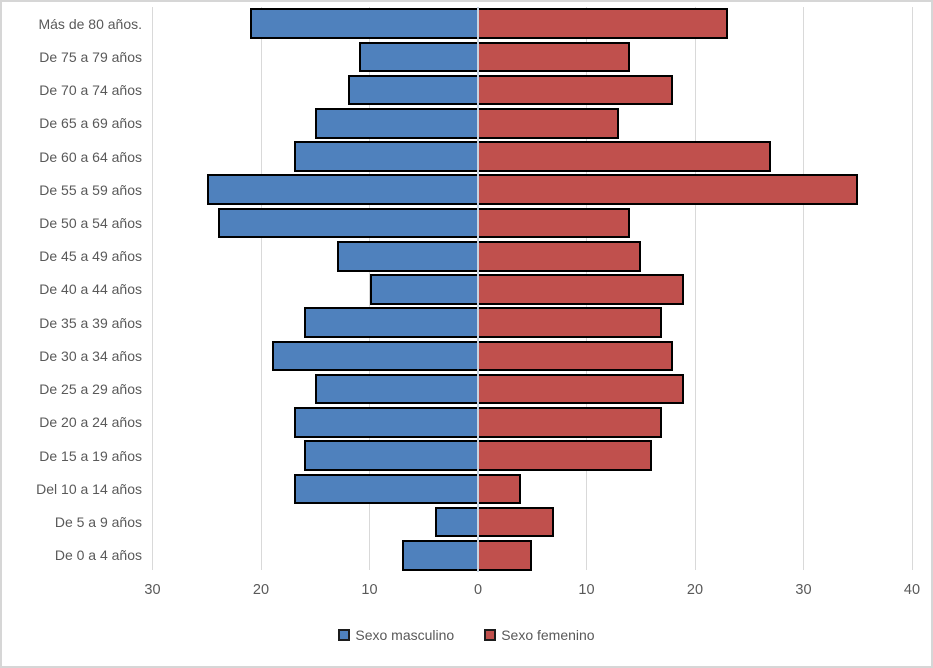  What do you see at coordinates (90, 90) in the screenshot?
I see `category-label: De 70 a 74 años` at bounding box center [90, 90].